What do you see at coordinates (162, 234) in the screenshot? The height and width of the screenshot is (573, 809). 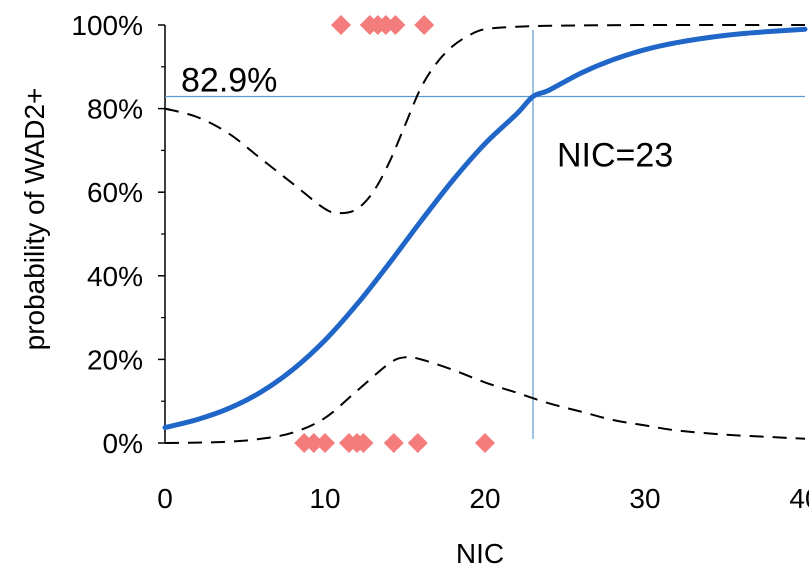 I see `axes` at bounding box center [162, 234].